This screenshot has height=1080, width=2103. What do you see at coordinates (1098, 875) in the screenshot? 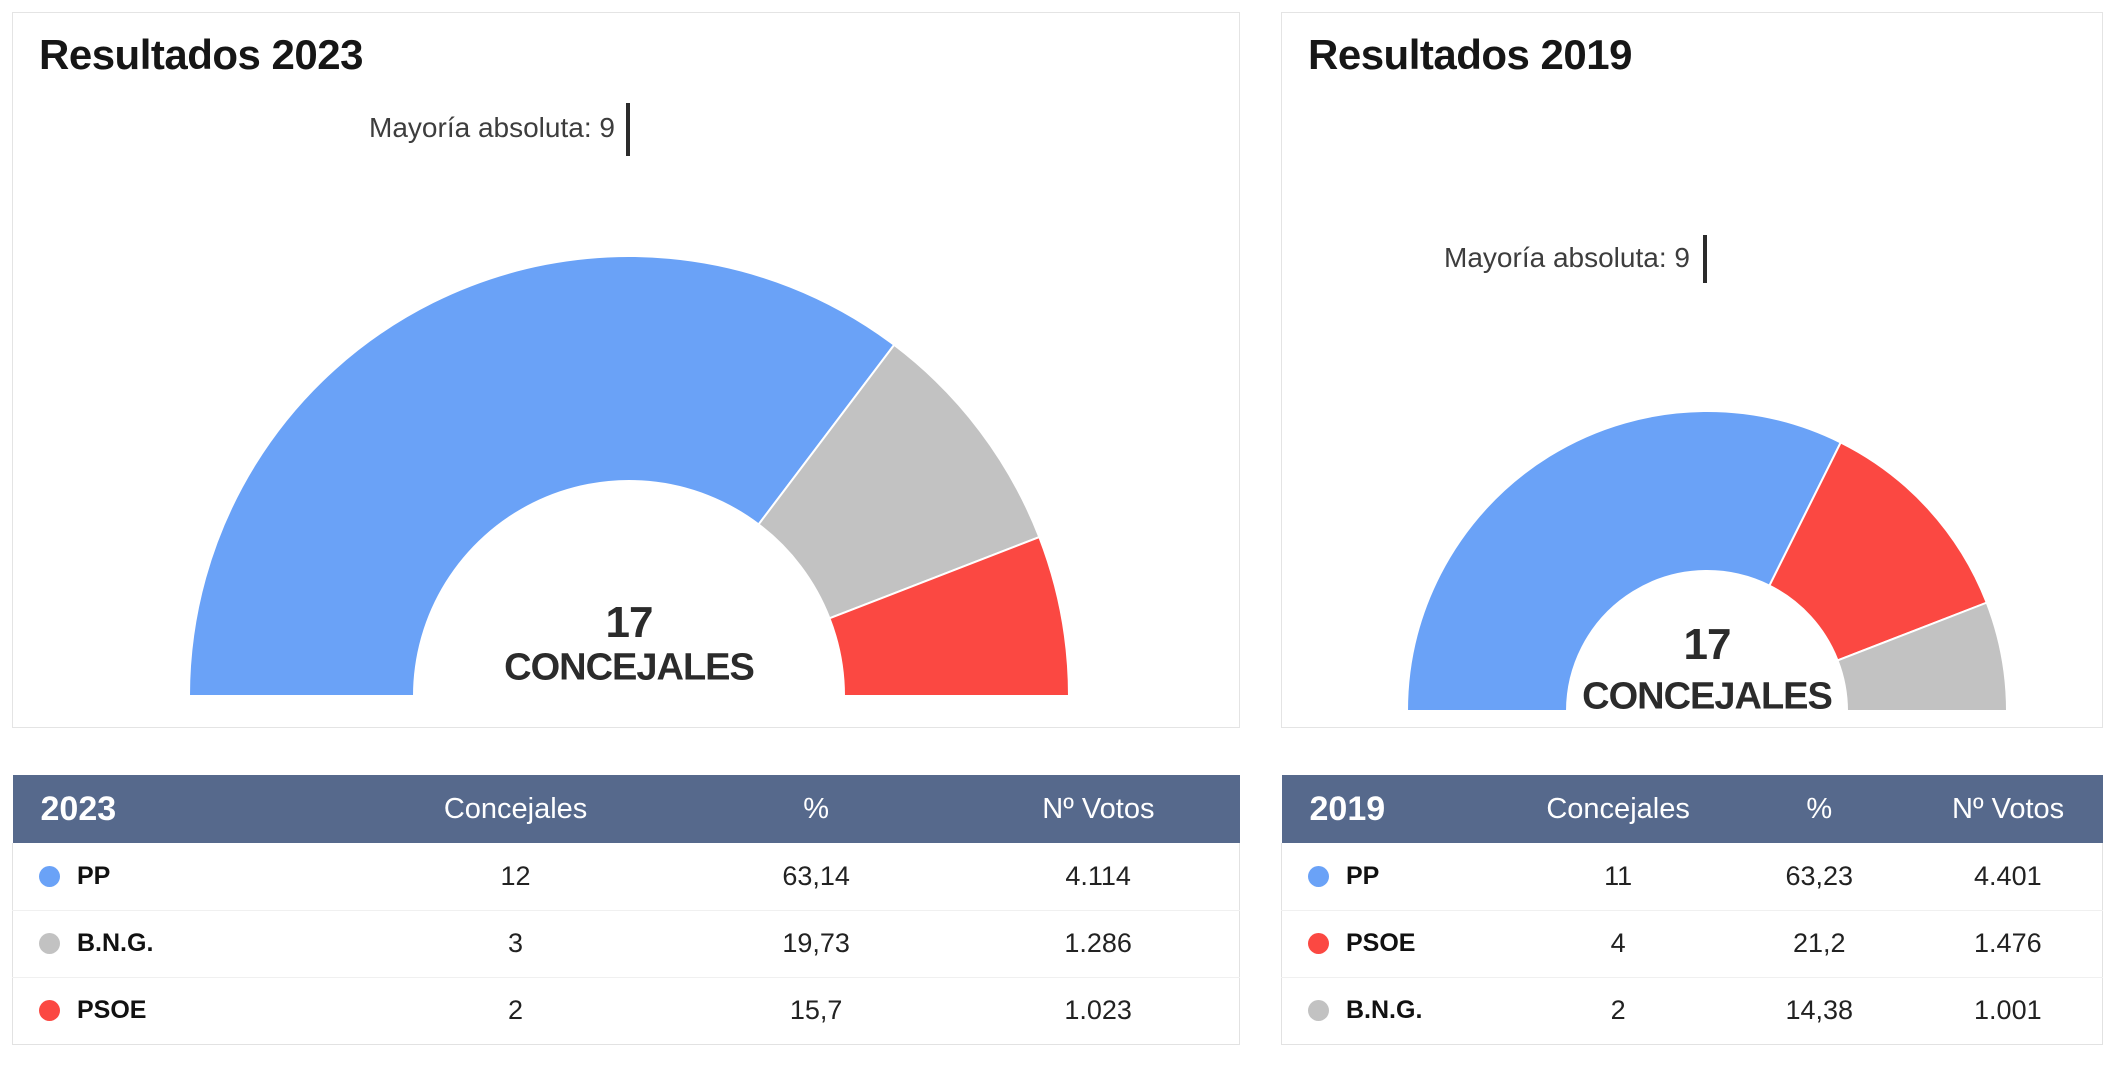
I see `votes-value: 4.114` at bounding box center [1098, 875].